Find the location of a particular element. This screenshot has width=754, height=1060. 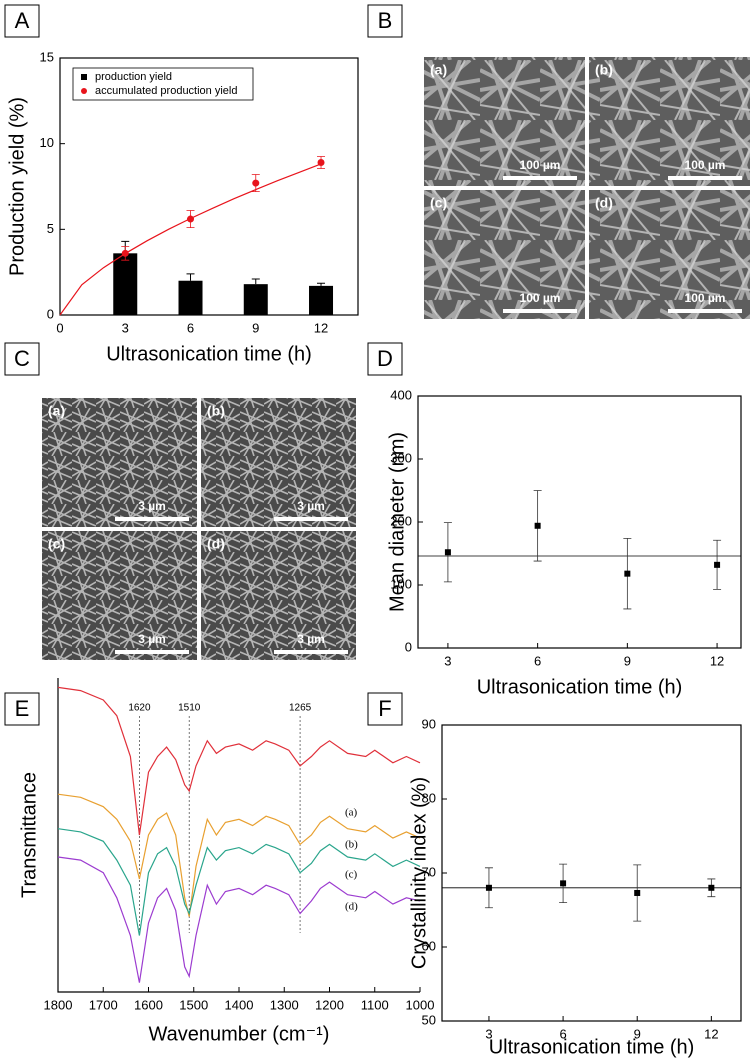

band-label: 1265 is located at coordinates (300, 708).